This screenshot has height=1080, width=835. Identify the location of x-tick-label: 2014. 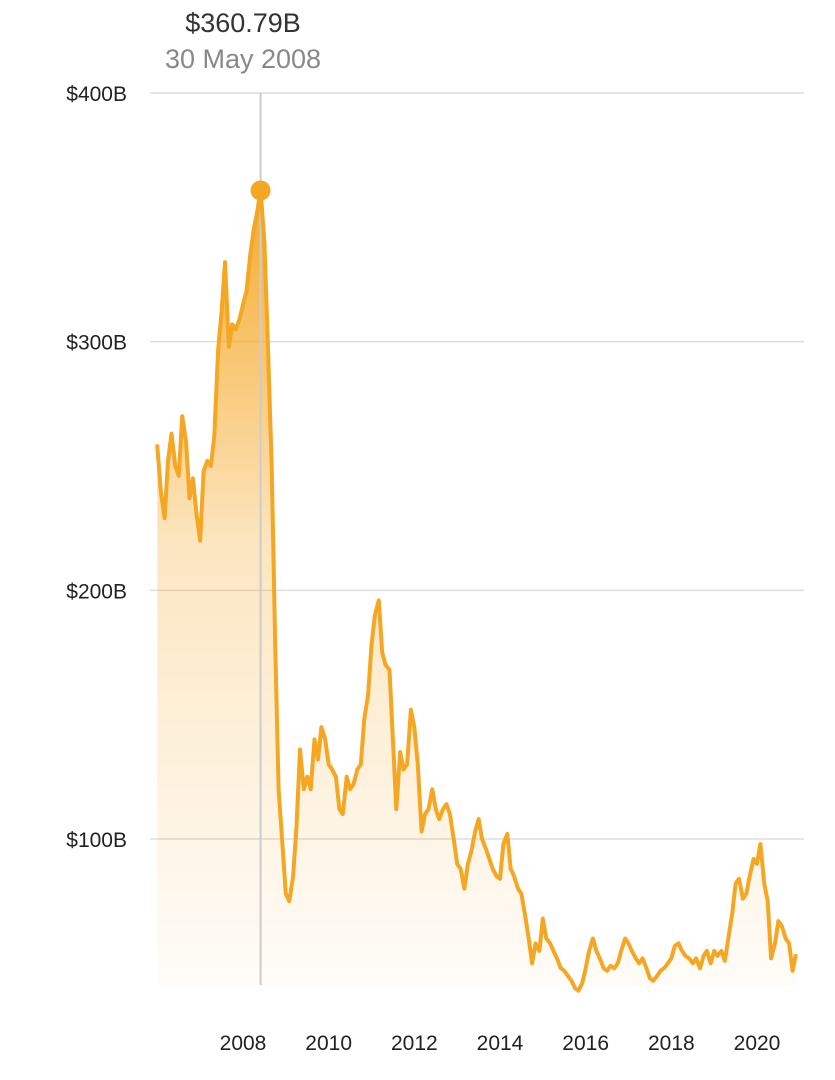
(500, 1043).